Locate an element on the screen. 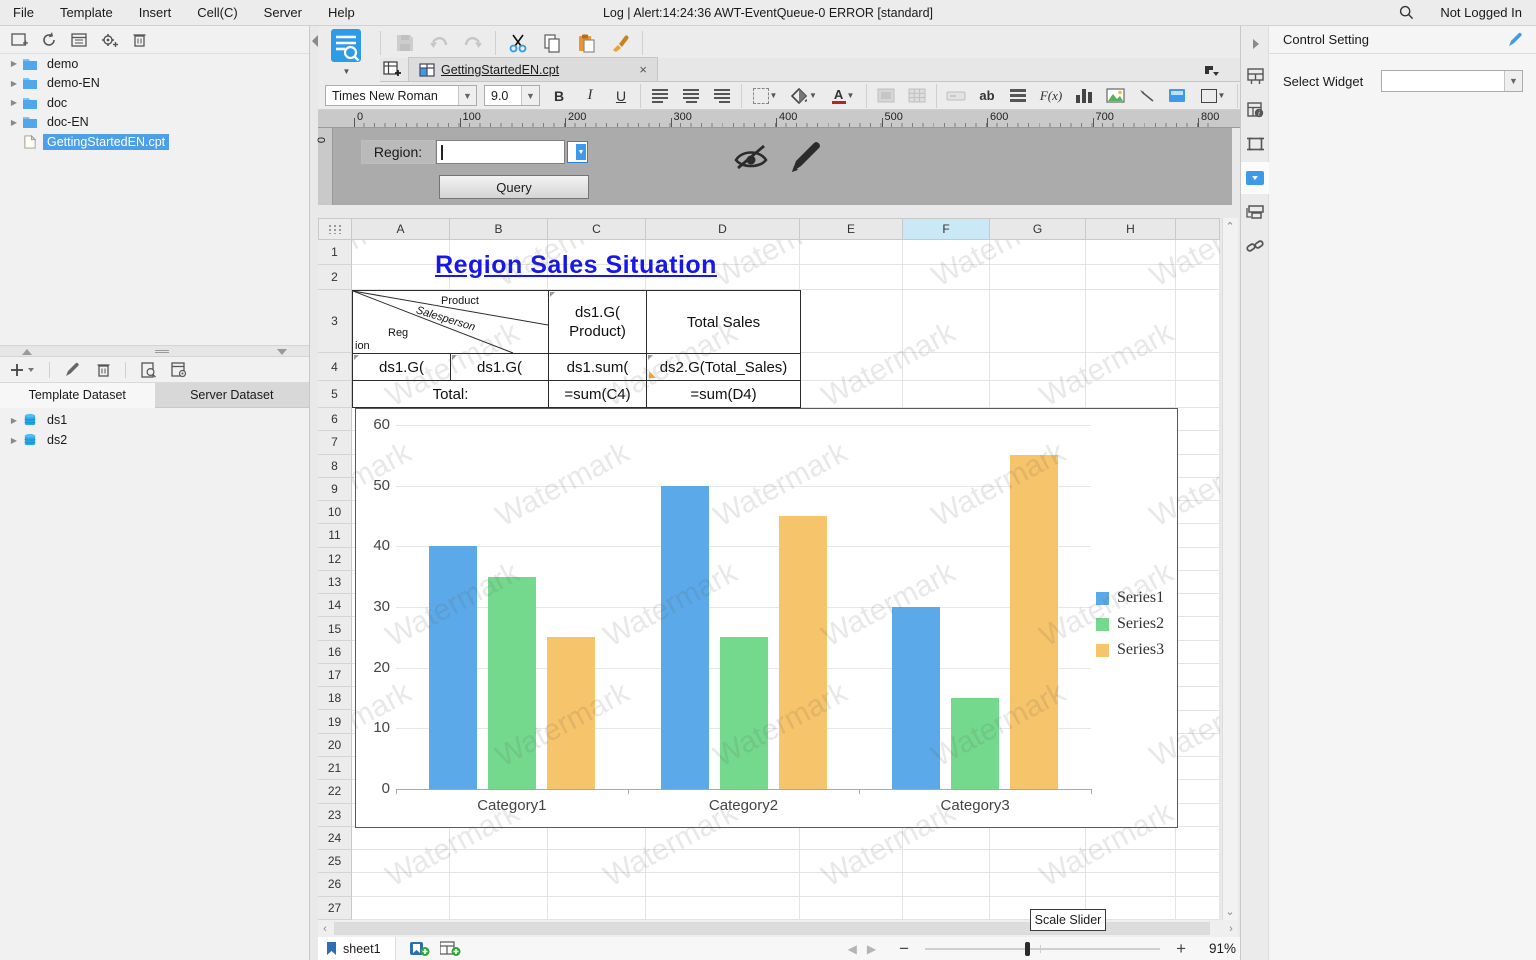 The height and width of the screenshot is (960, 1536). italic-button: I is located at coordinates (590, 95).